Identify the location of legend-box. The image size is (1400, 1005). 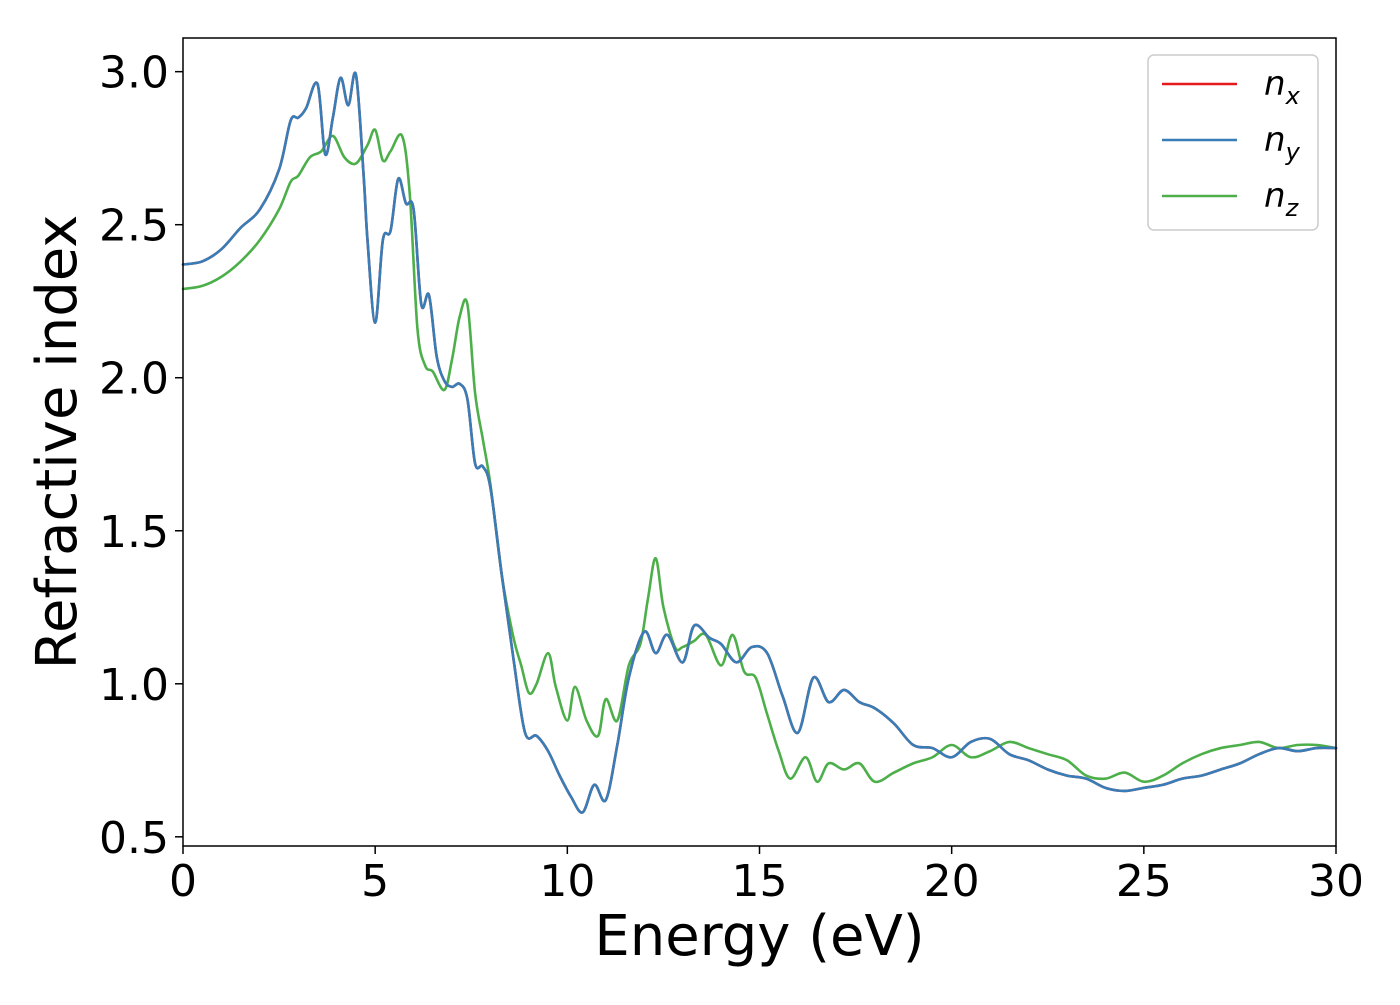
(1233, 142).